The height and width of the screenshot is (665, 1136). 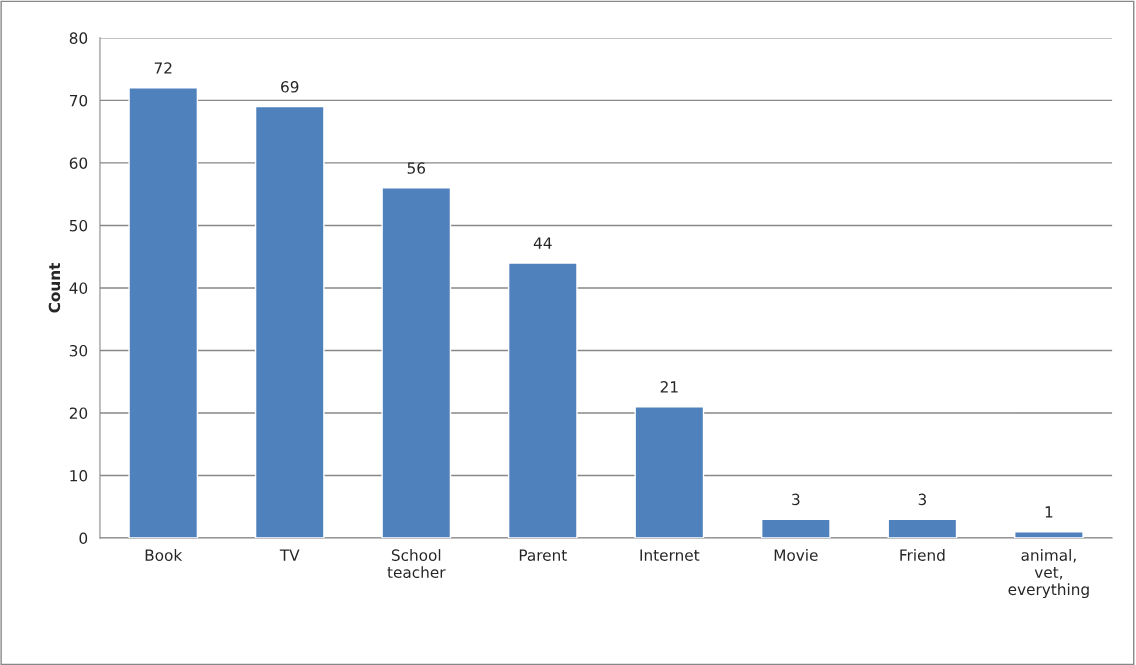 What do you see at coordinates (164, 555) in the screenshot?
I see `x-tick-label: Book` at bounding box center [164, 555].